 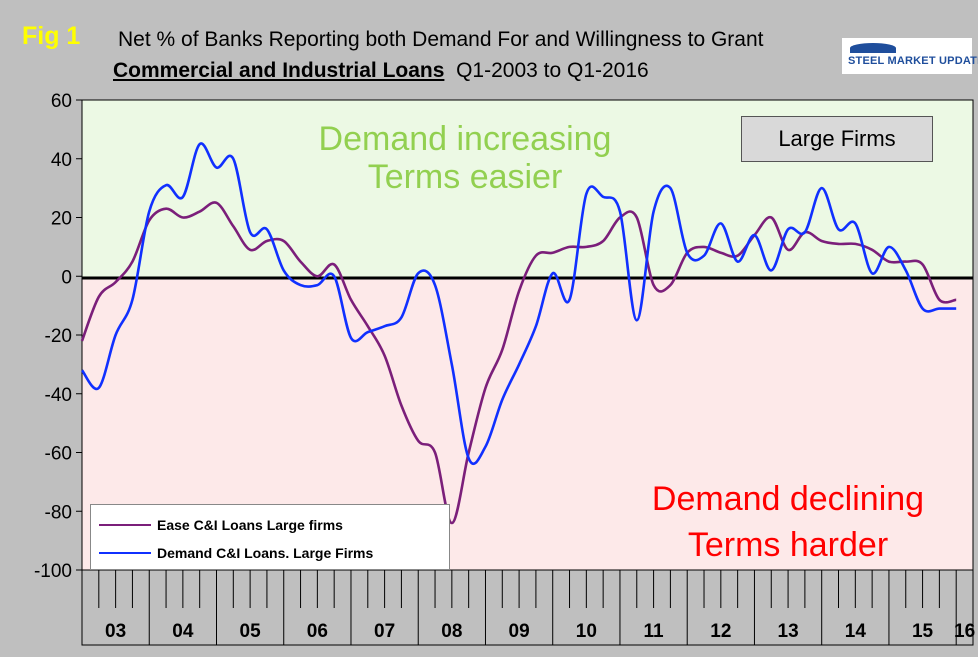 What do you see at coordinates (964, 631) in the screenshot?
I see `x-year-label: 16` at bounding box center [964, 631].